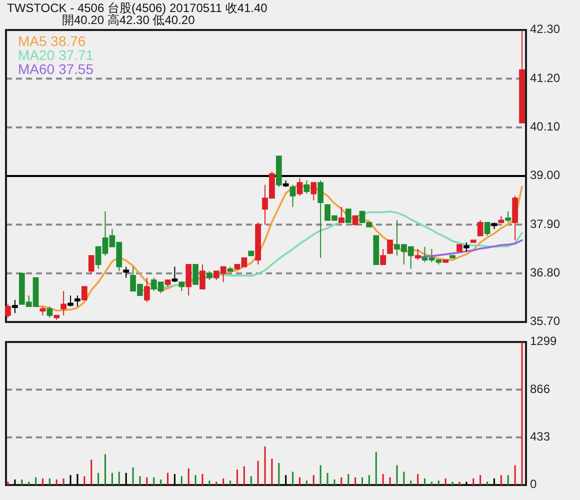 The image size is (580, 500). Describe the element at coordinates (533, 484) in the screenshot. I see `y-tick-label: 0` at that location.